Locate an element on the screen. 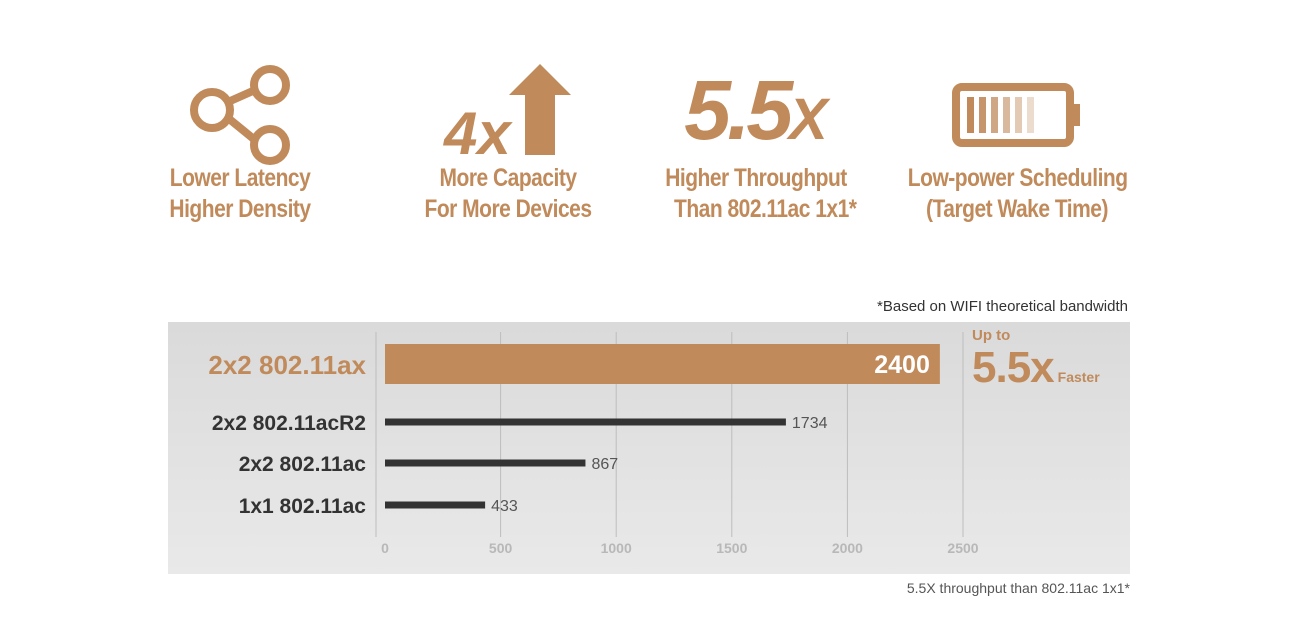 Image resolution: width=1300 pixels, height=642 pixels. value-label: 867 is located at coordinates (604, 464).